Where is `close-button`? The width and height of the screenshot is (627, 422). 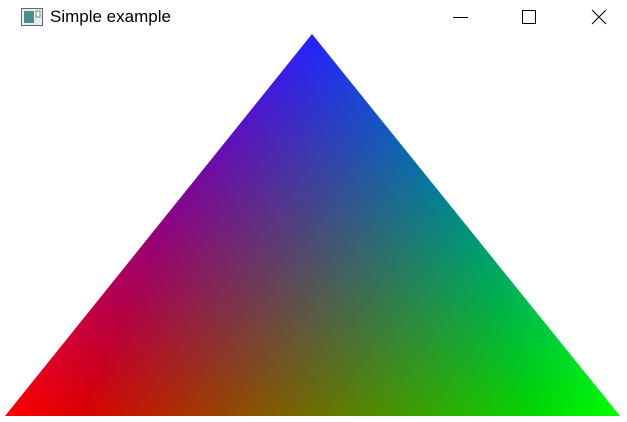
close-button is located at coordinates (599, 17).